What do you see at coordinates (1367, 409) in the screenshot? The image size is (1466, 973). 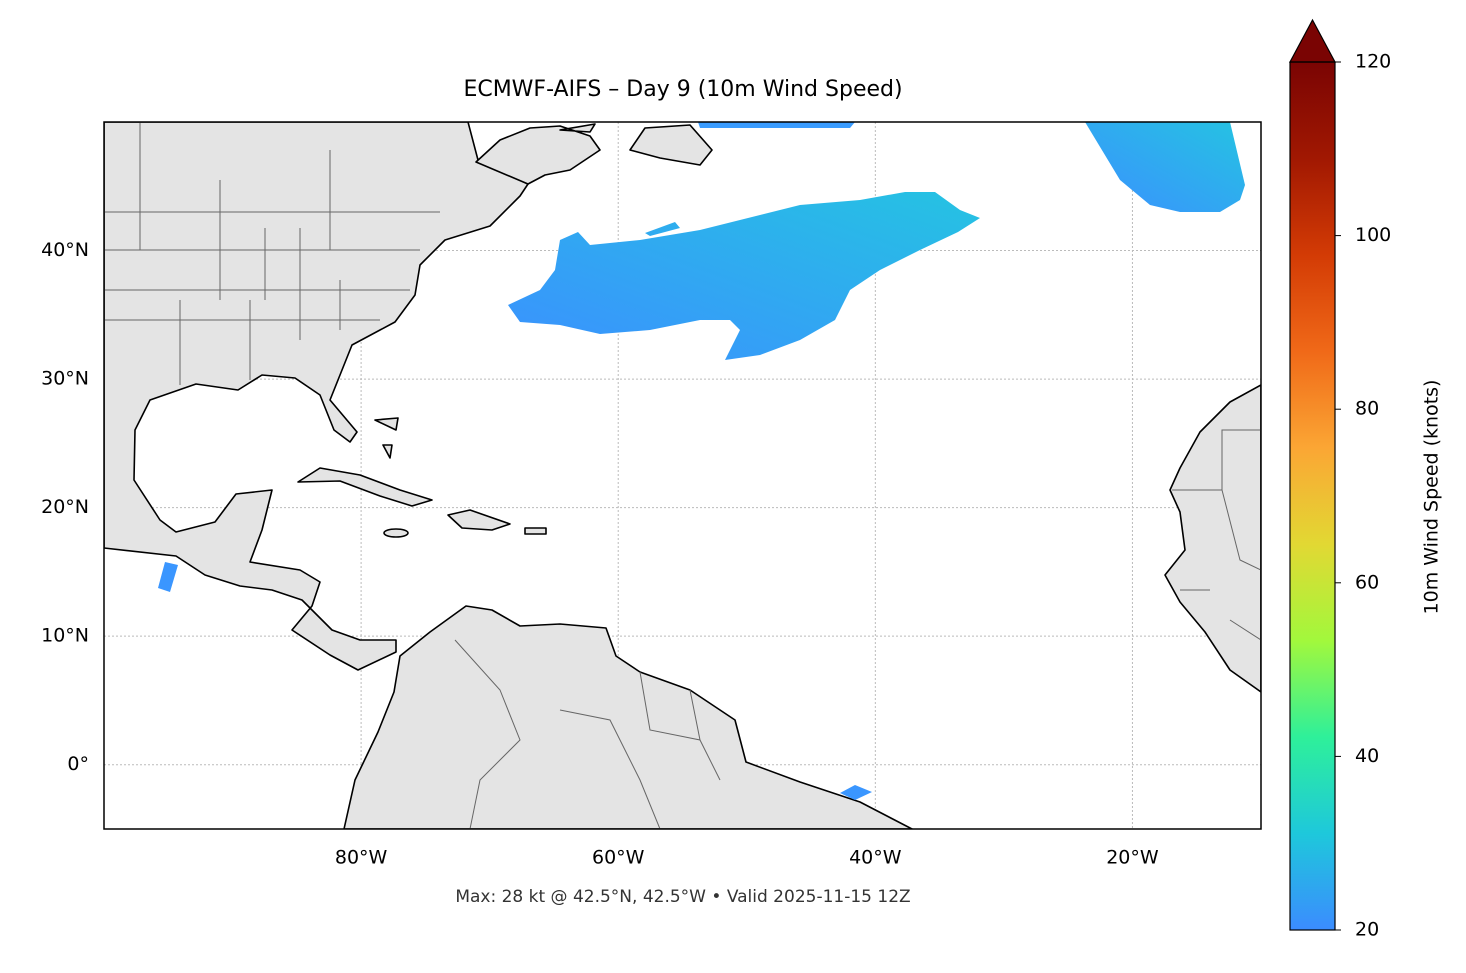 I see `colorbar-tick-label: 80` at bounding box center [1367, 409].